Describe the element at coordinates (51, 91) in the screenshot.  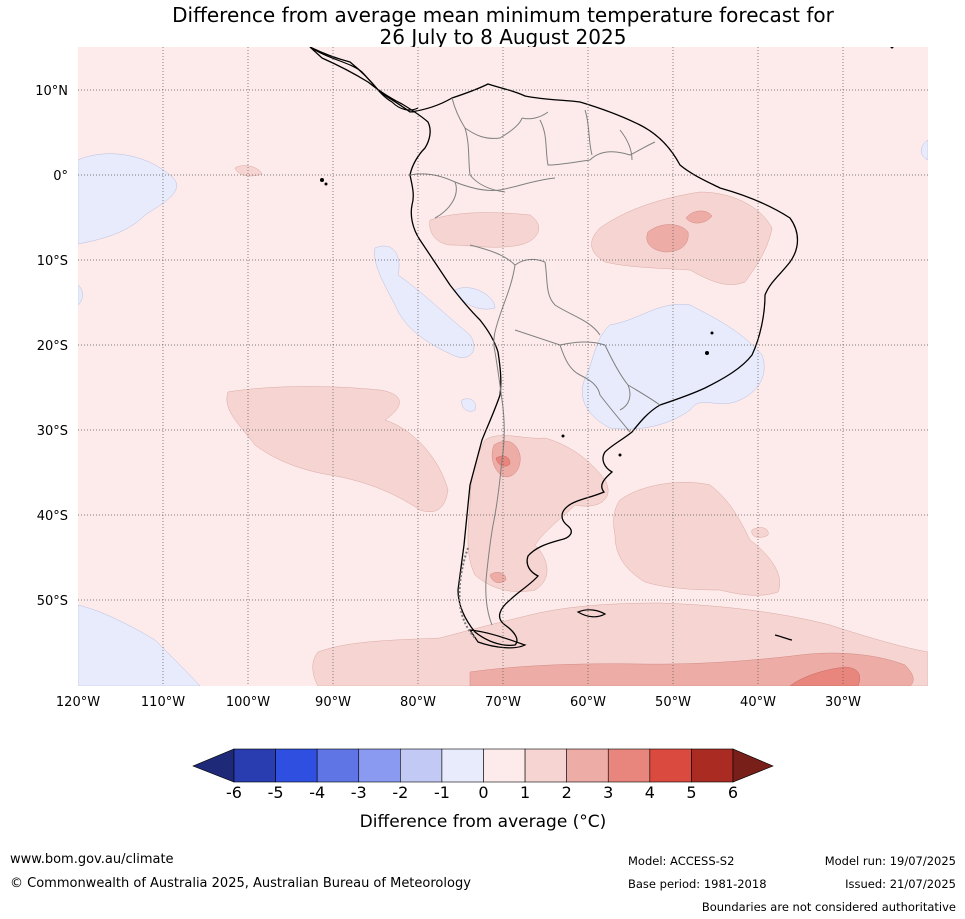
I see `lat-label: 10°N` at that location.